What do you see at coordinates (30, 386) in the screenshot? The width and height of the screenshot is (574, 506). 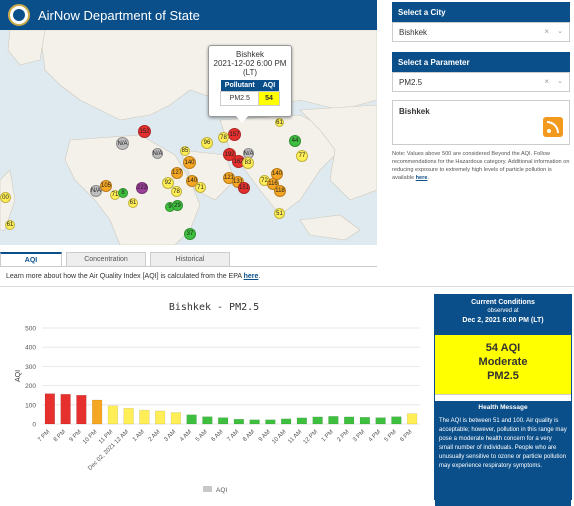 I see `y-tick-label: 200` at bounding box center [30, 386].